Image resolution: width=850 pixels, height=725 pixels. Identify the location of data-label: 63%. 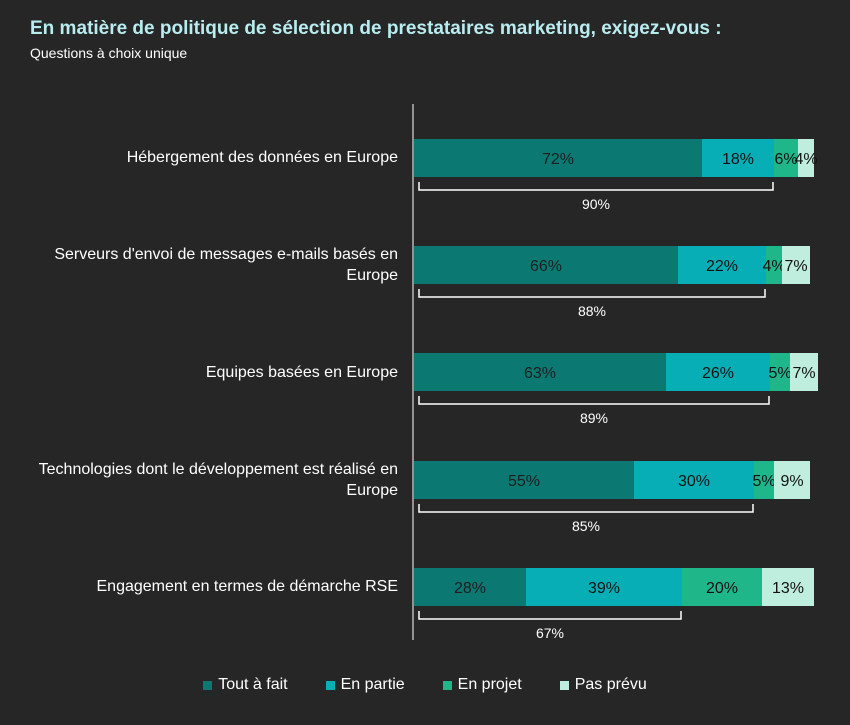
(540, 373).